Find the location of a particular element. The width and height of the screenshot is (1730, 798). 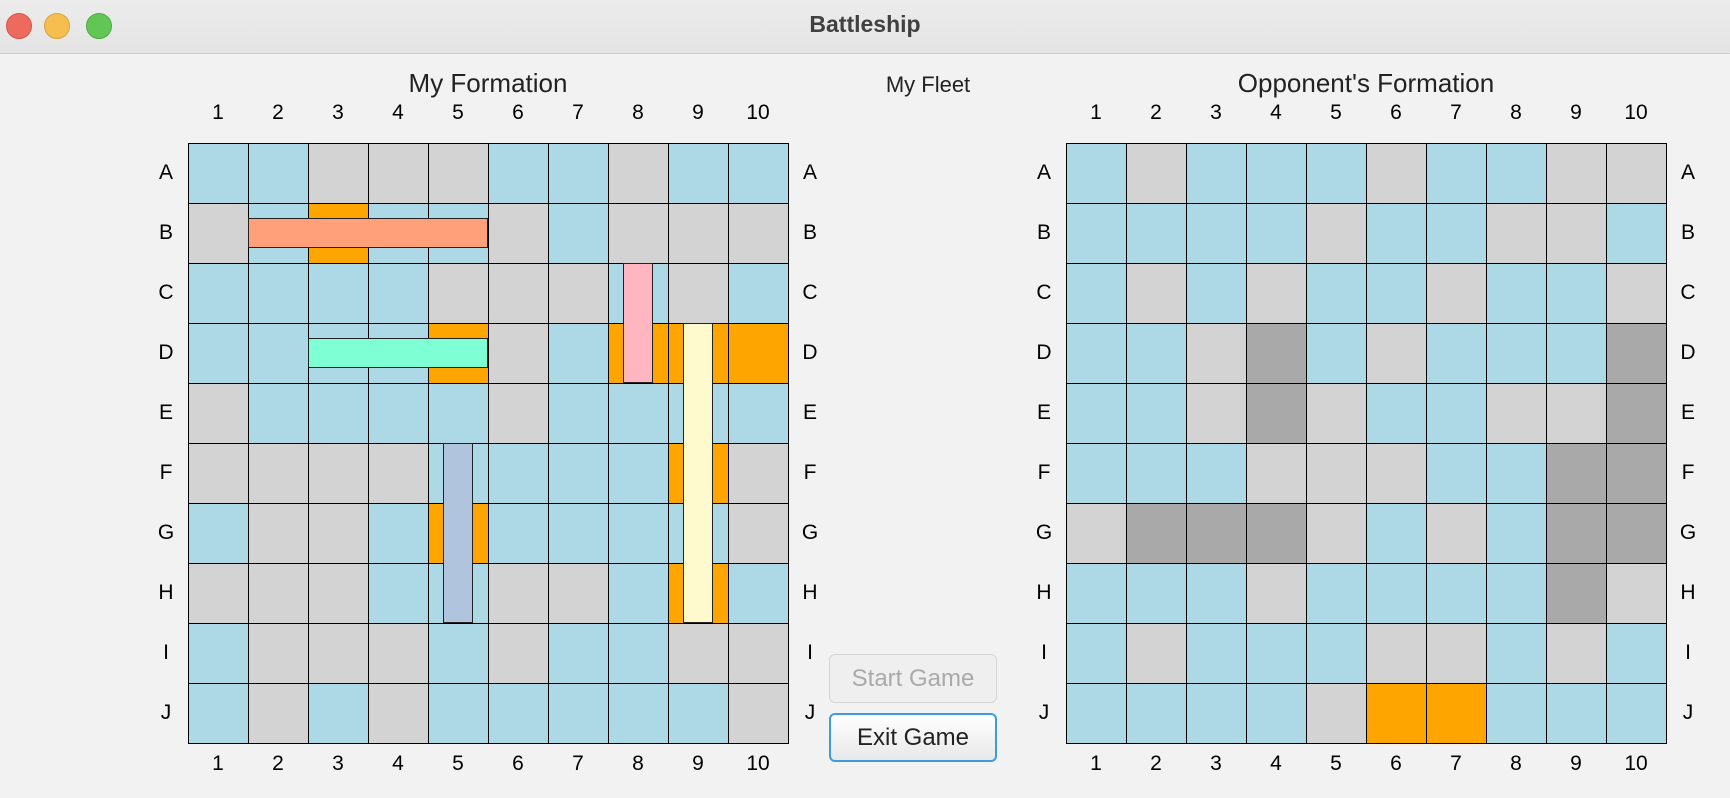

opponent-cell-h9-sunk is located at coordinates (1577, 594).